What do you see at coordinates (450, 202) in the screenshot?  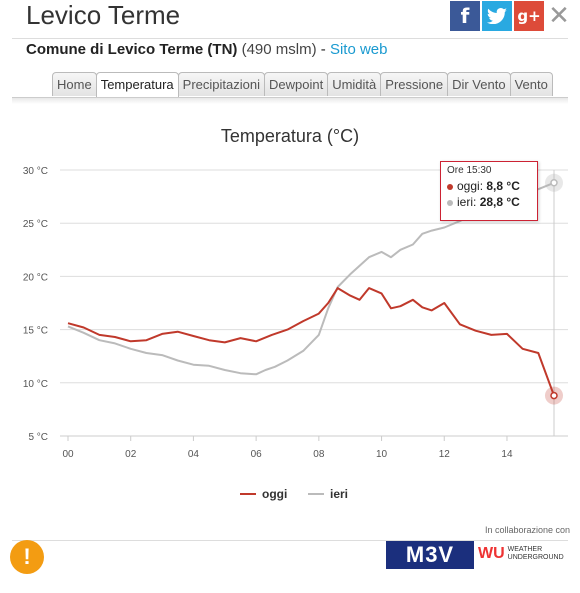 I see `ieri-dot-icon` at bounding box center [450, 202].